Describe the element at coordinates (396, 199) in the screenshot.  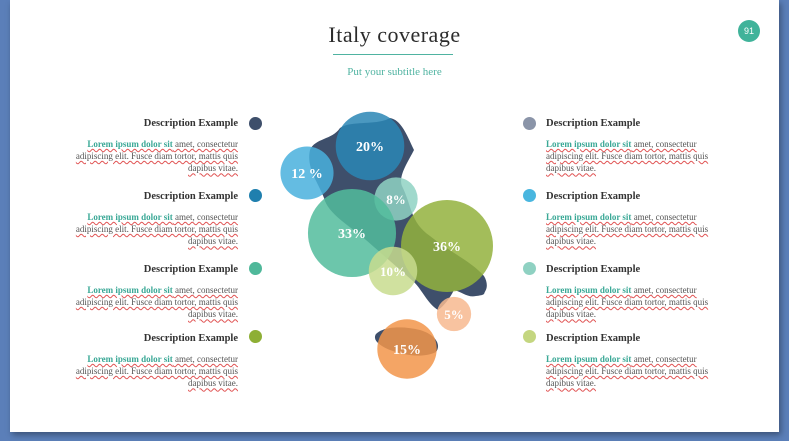
I see `bubble-label-3: 8%` at that location.